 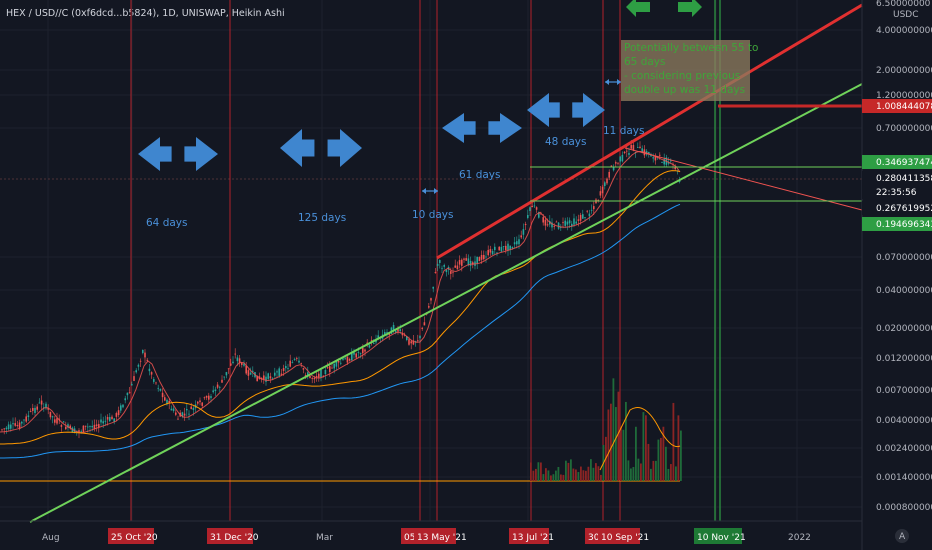 What do you see at coordinates (902, 536) in the screenshot?
I see `auto-button-bg` at bounding box center [902, 536].